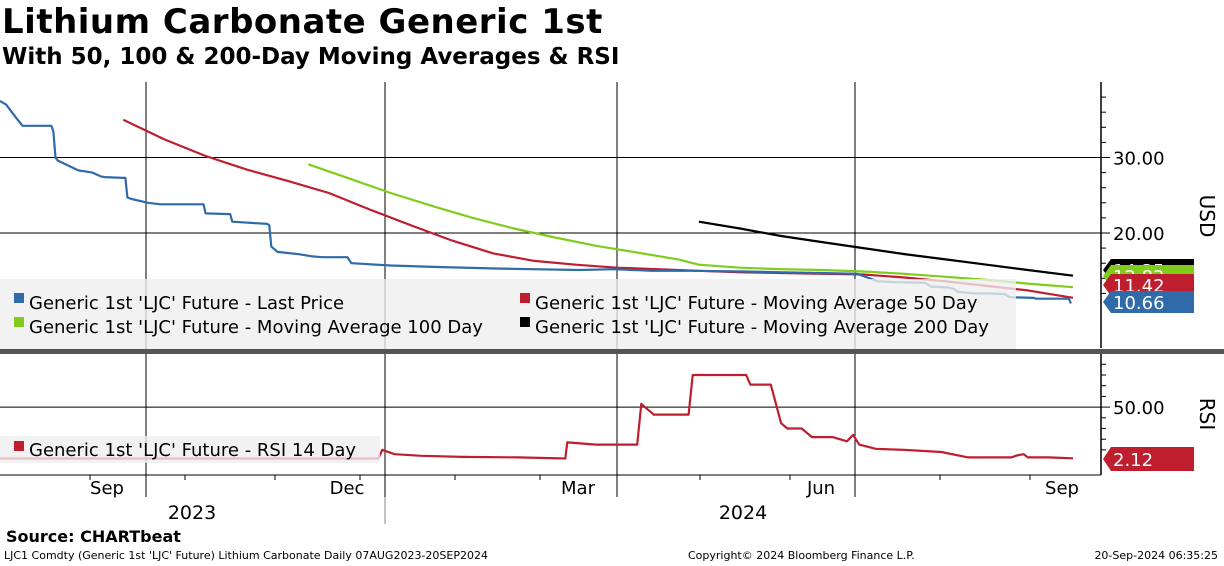  I want to click on ma100-line, so click(690, 226).